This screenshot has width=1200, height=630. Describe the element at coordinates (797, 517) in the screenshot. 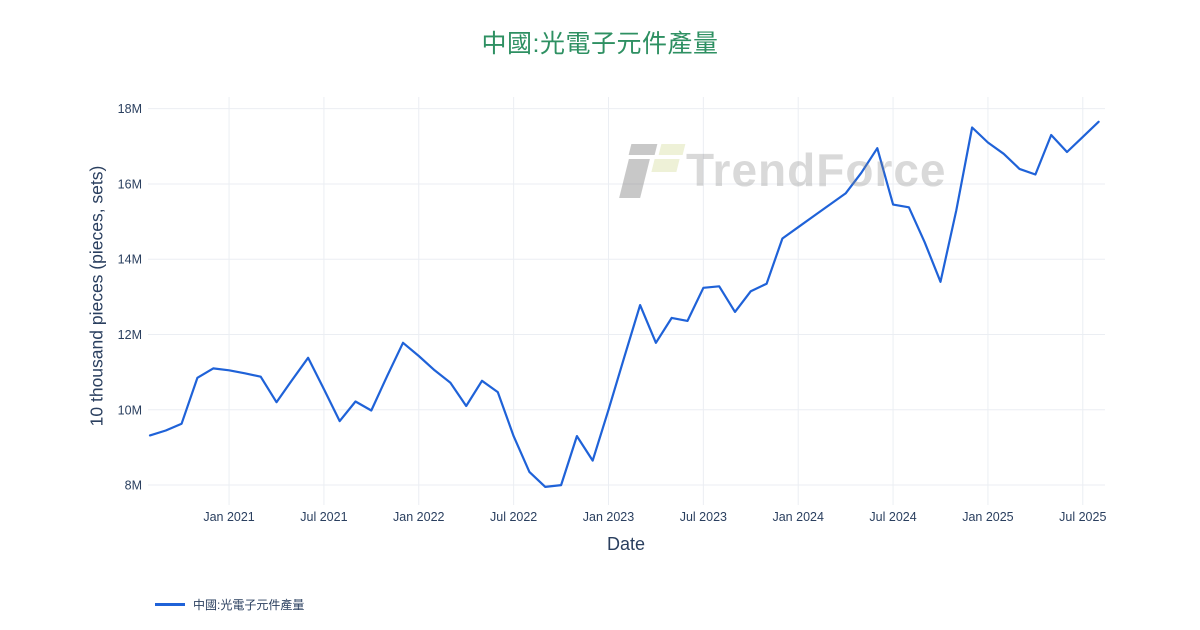

I see `x-tick-label: Jan 2024` at that location.